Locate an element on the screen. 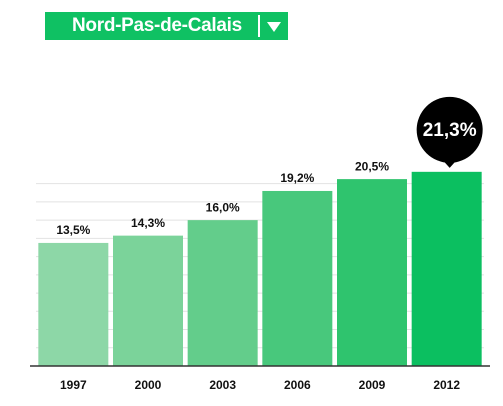 The height and width of the screenshot is (406, 503). x-tick-label: 2009 is located at coordinates (372, 385).